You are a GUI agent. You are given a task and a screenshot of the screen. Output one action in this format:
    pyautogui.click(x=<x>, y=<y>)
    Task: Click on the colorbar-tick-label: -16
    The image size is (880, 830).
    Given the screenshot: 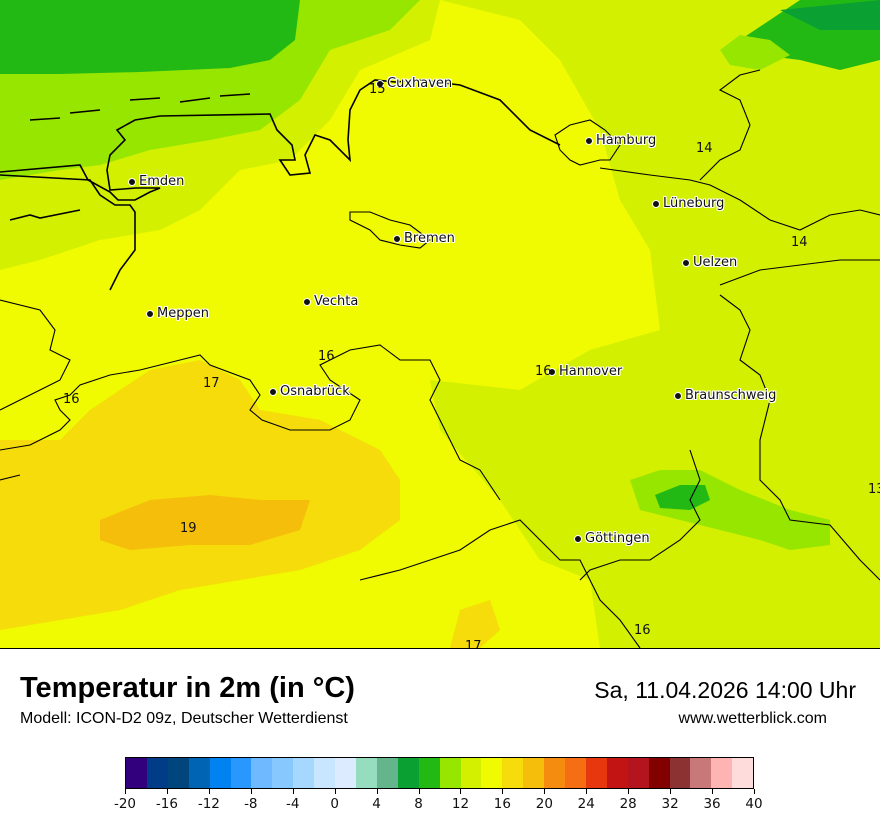 What is the action you would take?
    pyautogui.click(x=166, y=804)
    